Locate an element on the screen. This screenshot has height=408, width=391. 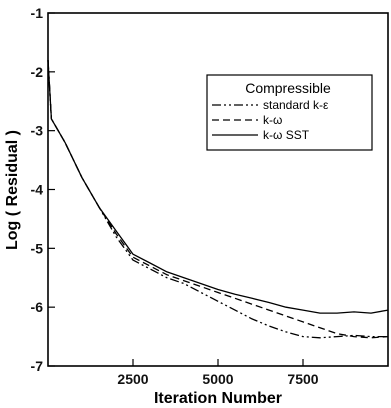
y-tick-label: -2 is located at coordinates (37, 72).